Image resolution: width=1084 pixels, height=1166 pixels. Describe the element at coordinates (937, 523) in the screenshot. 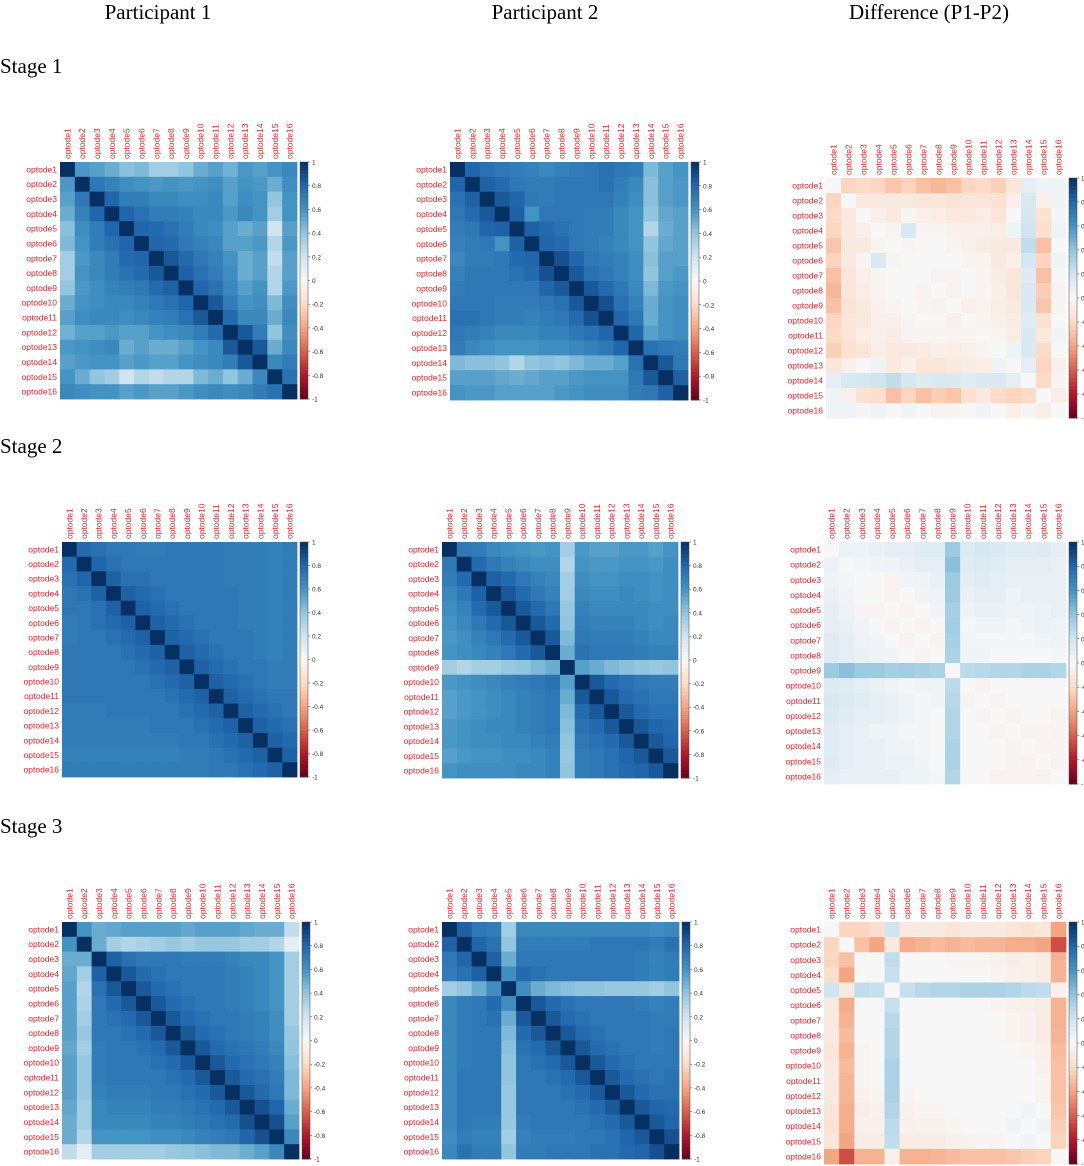

I see `column-label: optode8` at that location.